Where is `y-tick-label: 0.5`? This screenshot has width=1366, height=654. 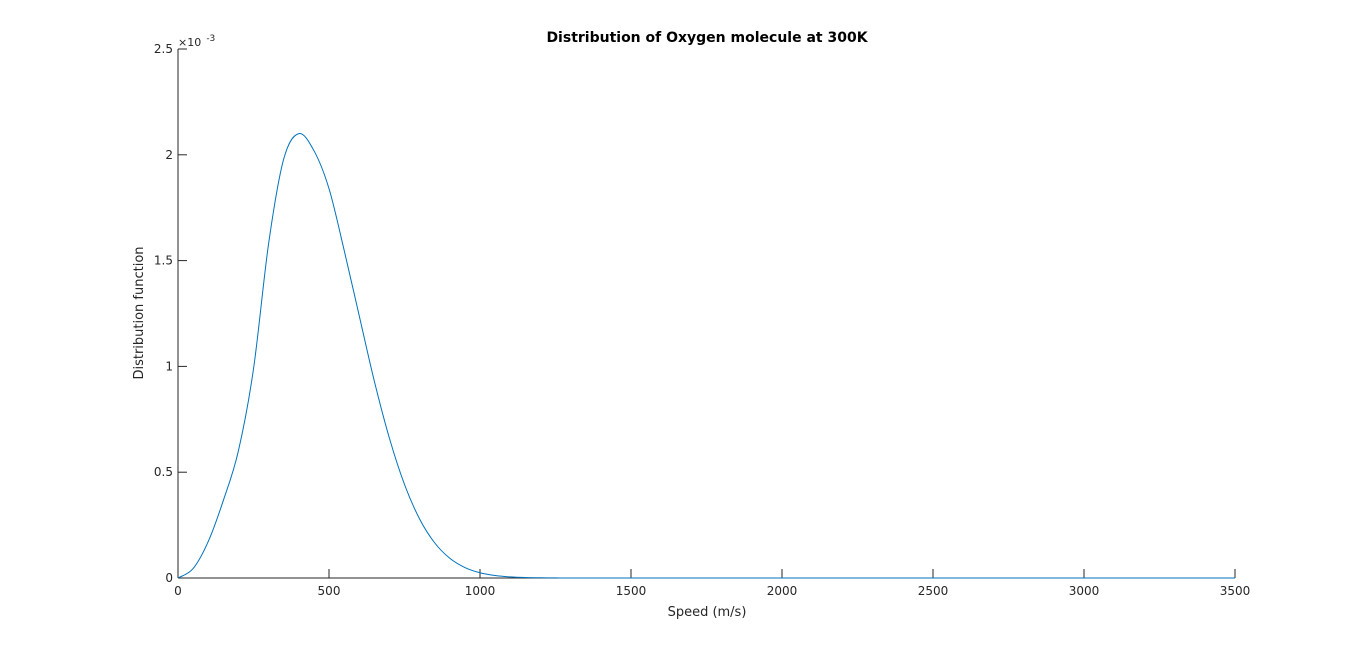 y-tick-label: 0.5 is located at coordinates (163, 472).